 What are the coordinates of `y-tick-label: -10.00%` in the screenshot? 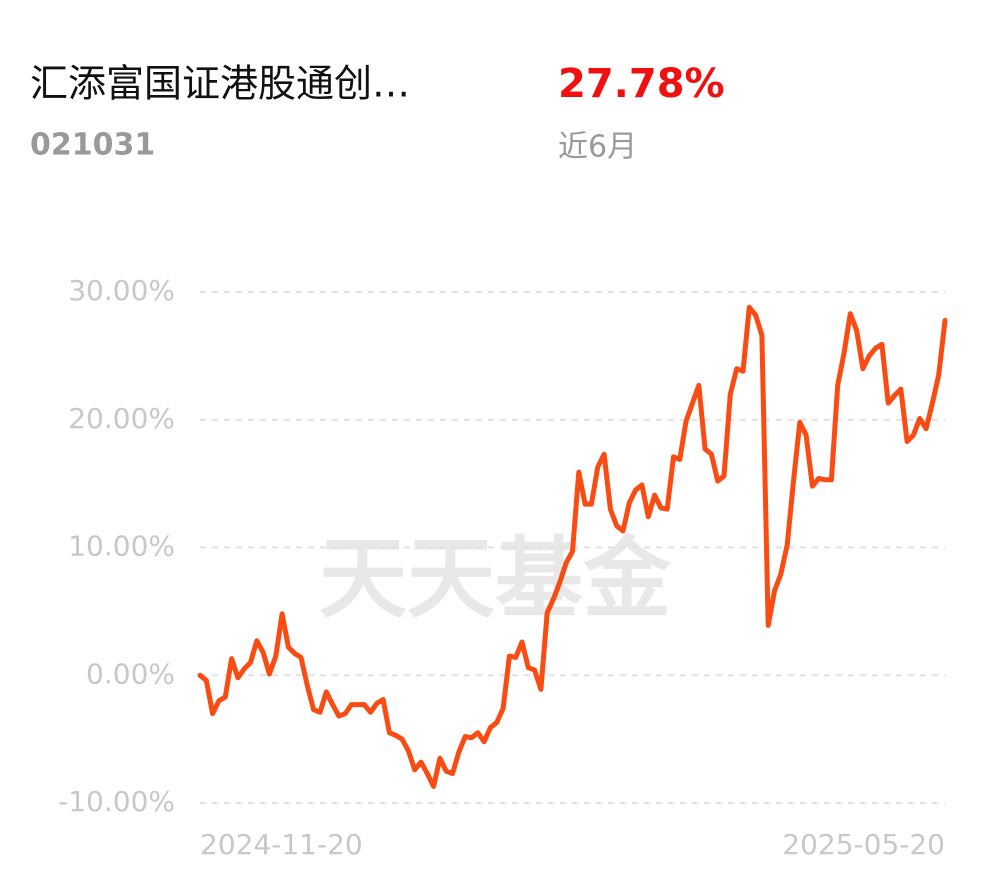 It's located at (116, 801).